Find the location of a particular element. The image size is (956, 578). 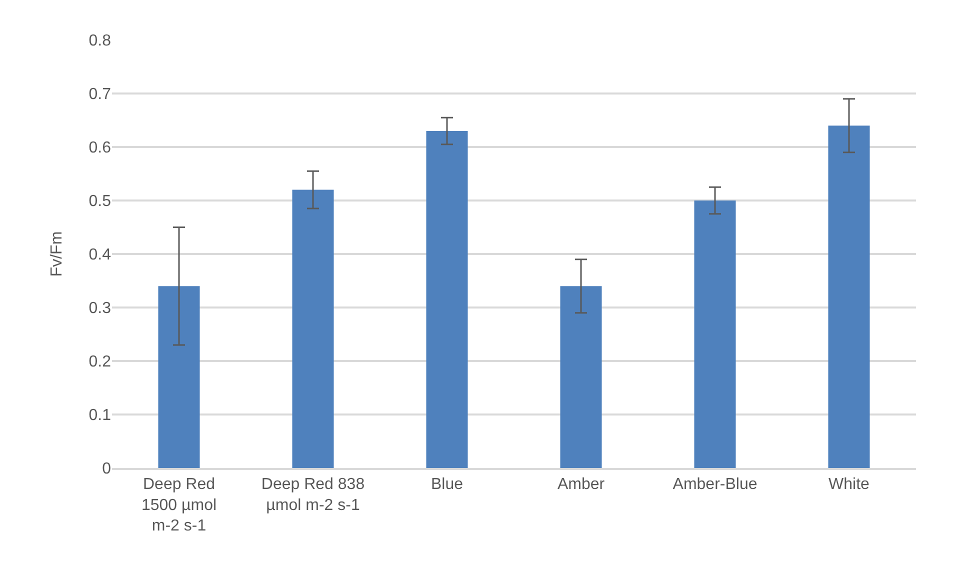

x-tick-label: Amber is located at coordinates (581, 484).